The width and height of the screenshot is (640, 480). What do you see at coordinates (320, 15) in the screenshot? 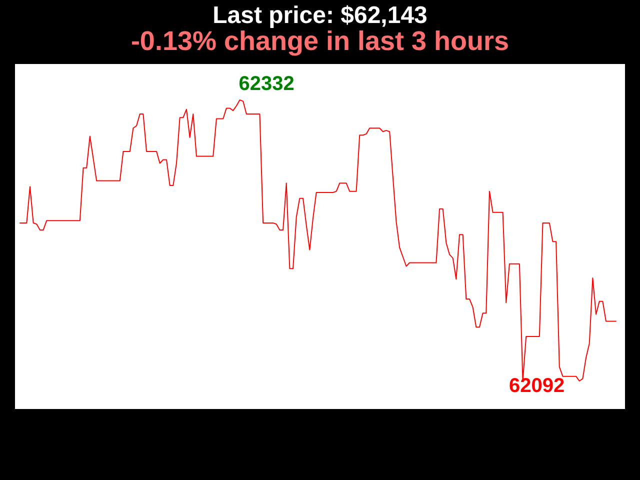
I see `chart-title: Last price: $62,143` at bounding box center [320, 15].